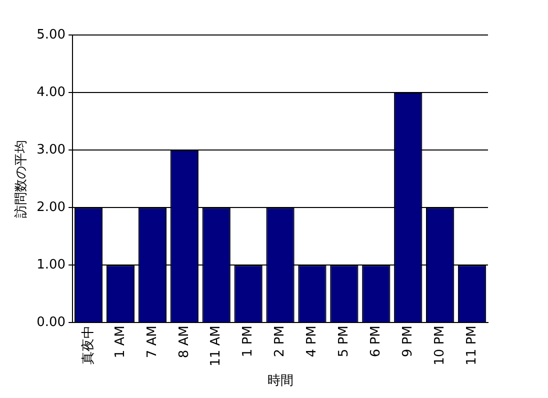  I want to click on y-tick-label: 0.00, so click(51, 322).